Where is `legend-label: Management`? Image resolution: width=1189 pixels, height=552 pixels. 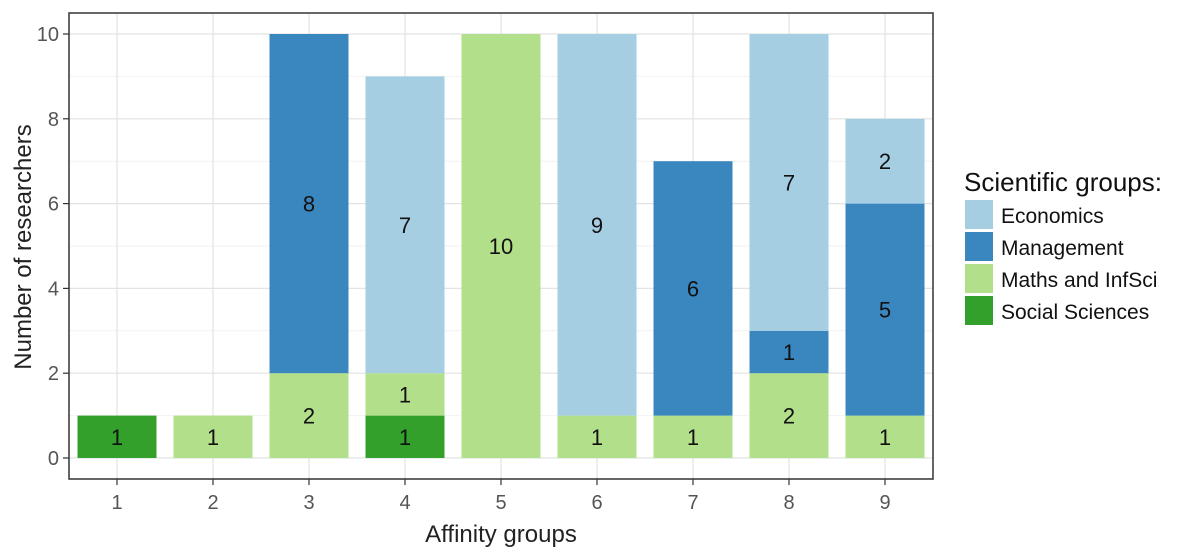 legend-label: Management is located at coordinates (1062, 248).